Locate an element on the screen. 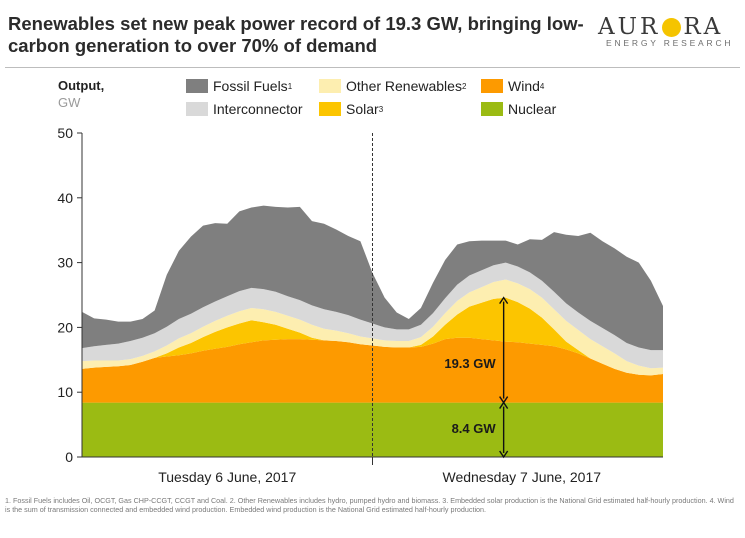  aurora-logo: AUR RA ENERGY RESEARCH is located at coordinates (668, 31).